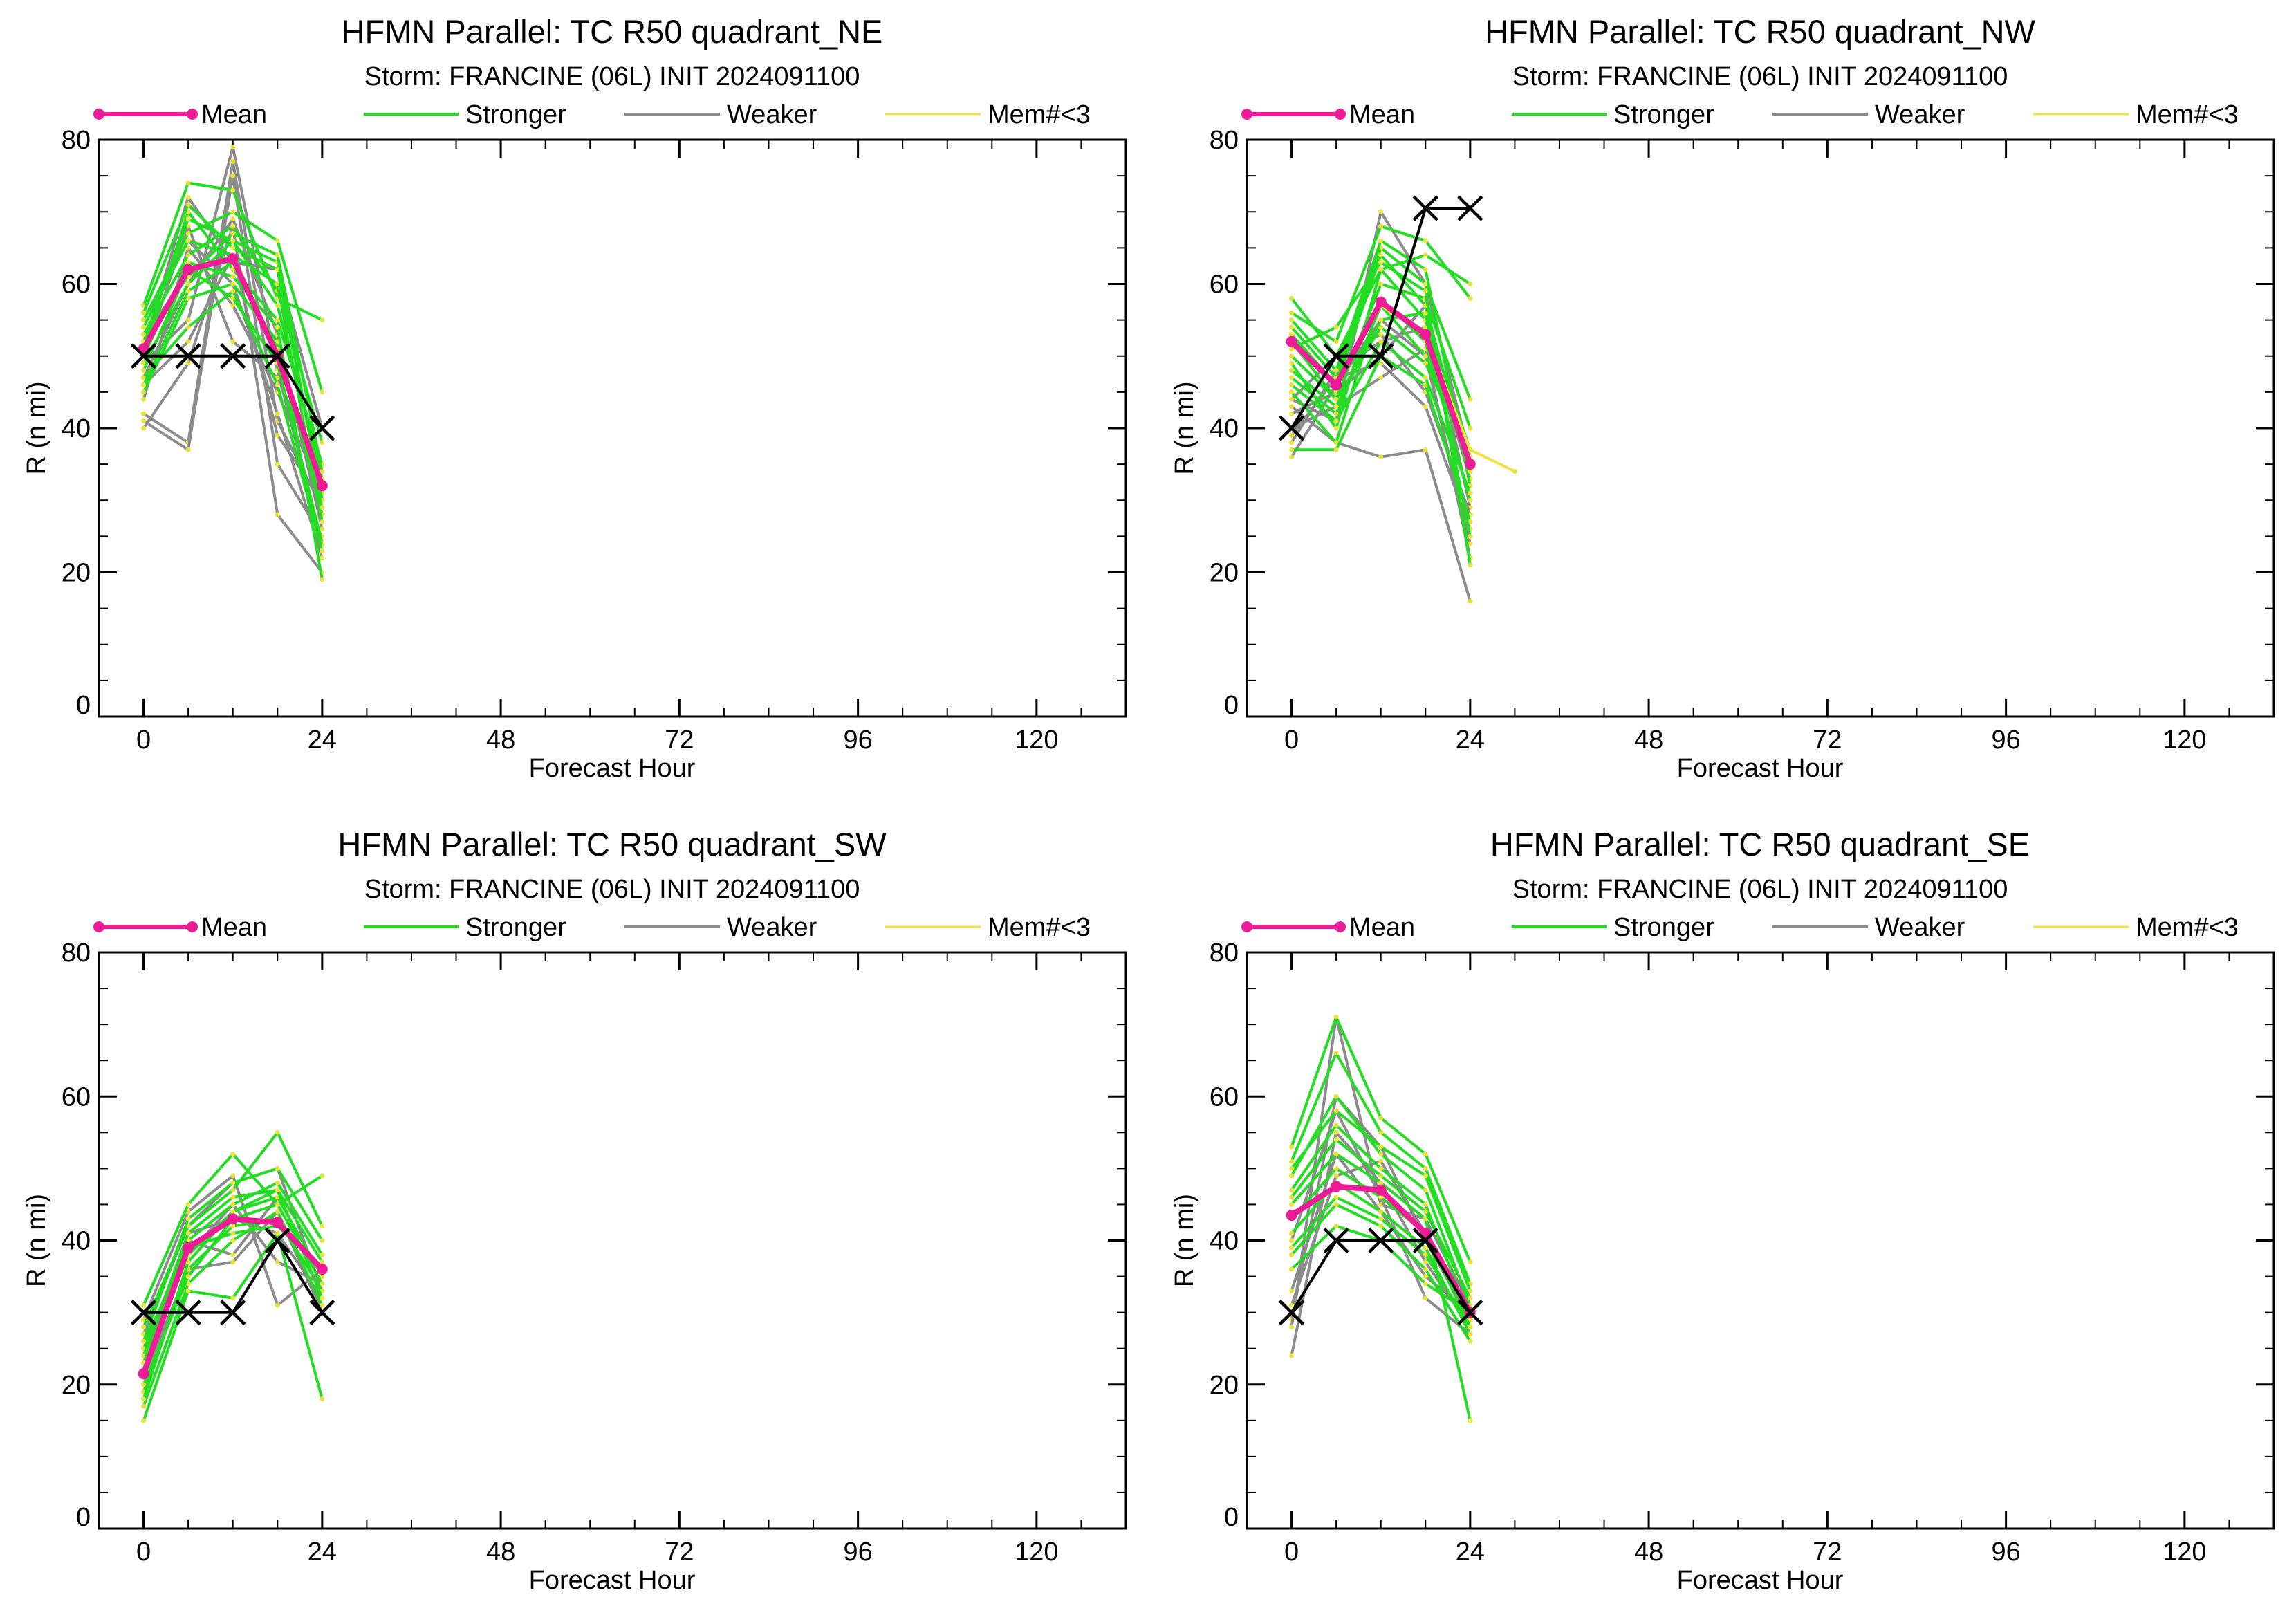  What do you see at coordinates (1760, 31) in the screenshot?
I see `panel-title: HFMN Parallel: TC R50 quadrant_NW` at bounding box center [1760, 31].